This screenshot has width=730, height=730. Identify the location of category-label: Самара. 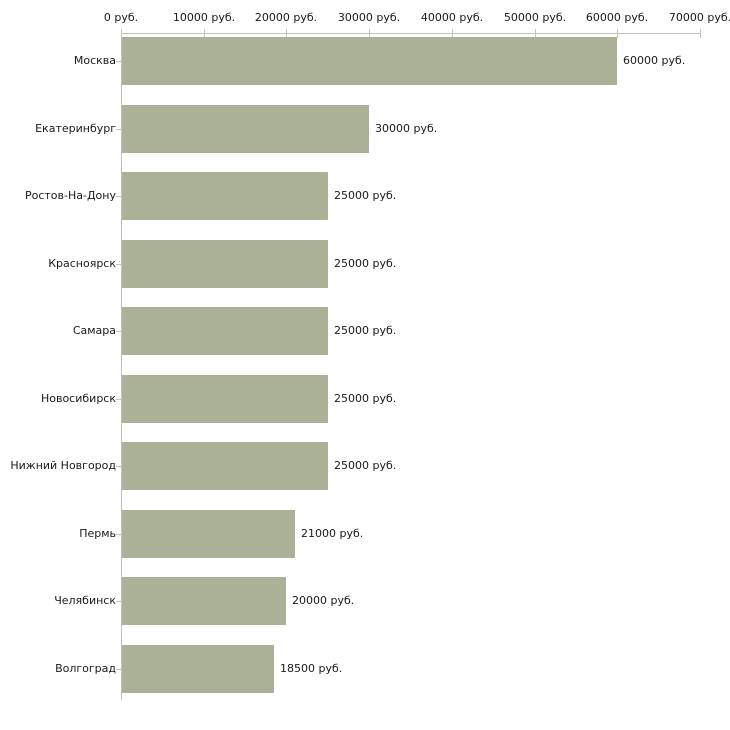
(94, 330).